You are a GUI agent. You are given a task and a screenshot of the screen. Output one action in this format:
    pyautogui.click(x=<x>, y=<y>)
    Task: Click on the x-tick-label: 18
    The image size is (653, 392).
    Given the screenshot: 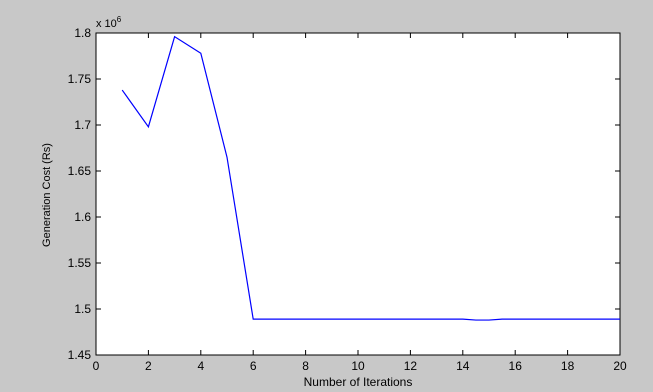 What is the action you would take?
    pyautogui.click(x=568, y=366)
    